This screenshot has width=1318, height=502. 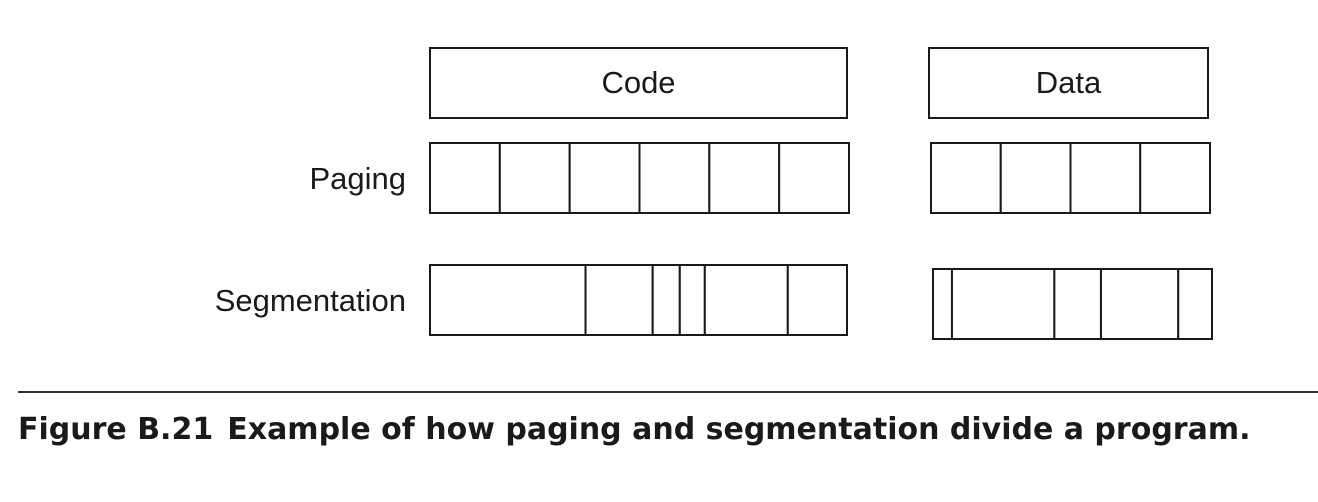 I want to click on data-label: Data, so click(x=1069, y=82).